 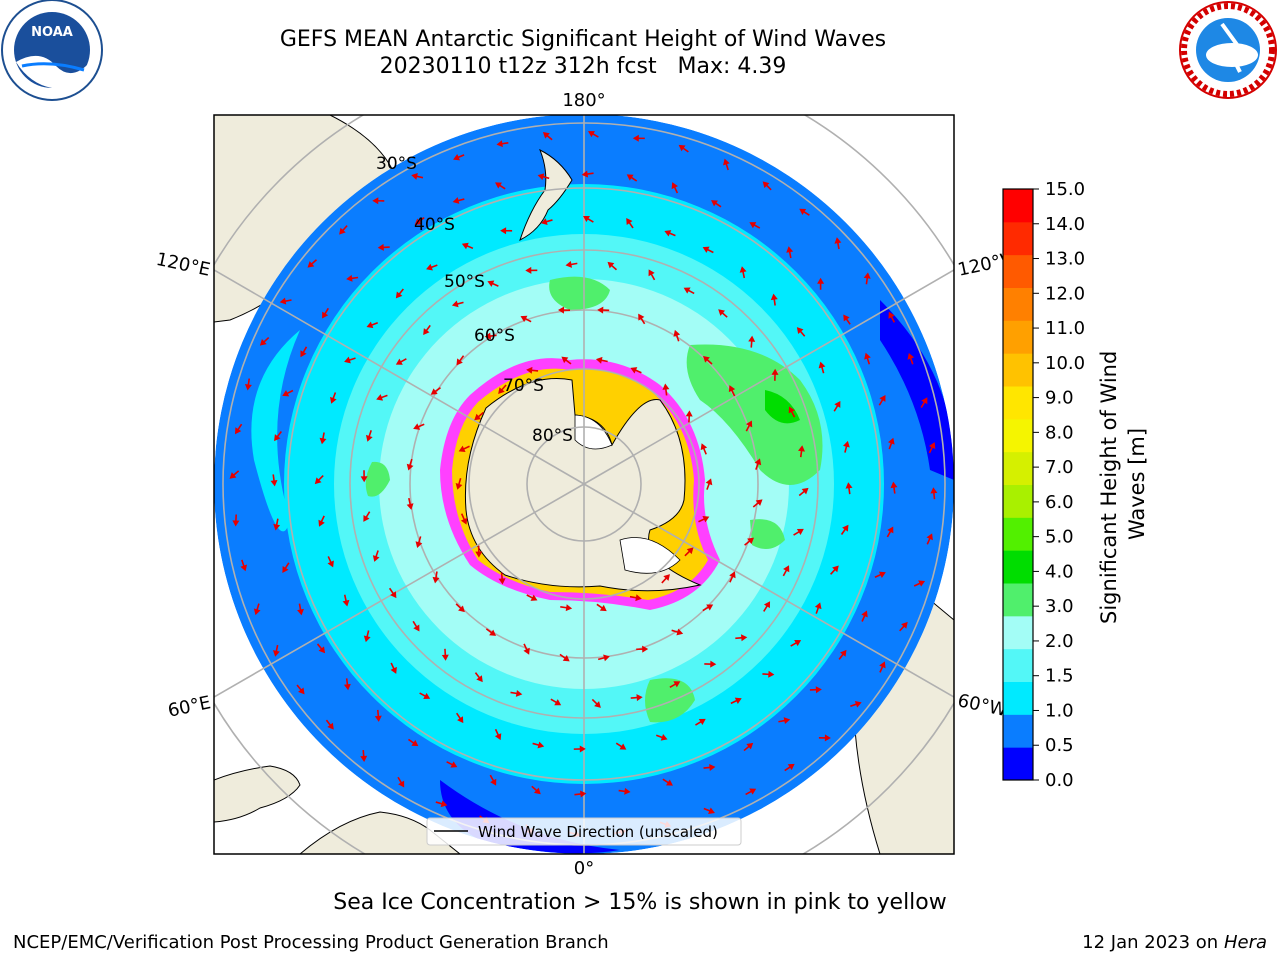 What do you see at coordinates (1059, 467) in the screenshot?
I see `colorbar-tick-label: 7.0` at bounding box center [1059, 467].